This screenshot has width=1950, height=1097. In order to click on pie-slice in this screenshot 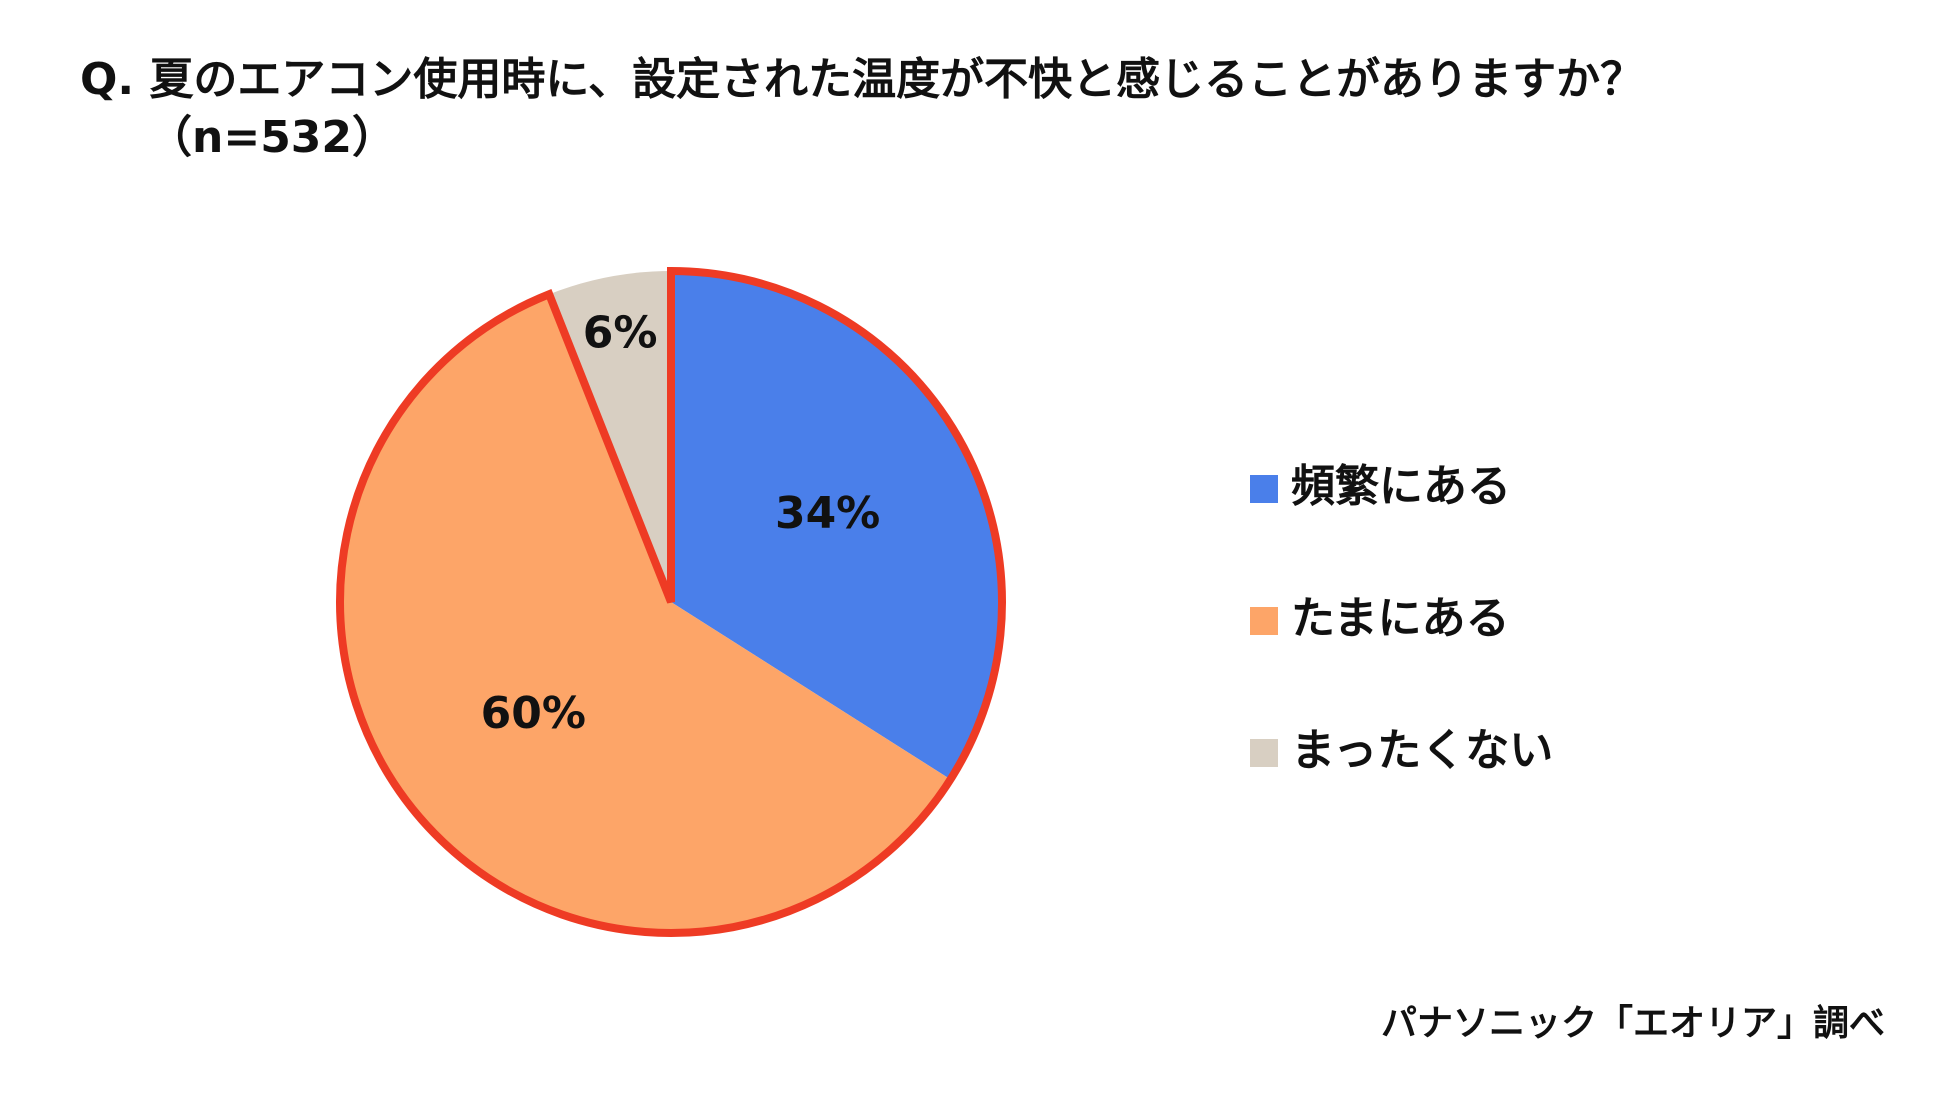, I will do `click(836, 525)`.